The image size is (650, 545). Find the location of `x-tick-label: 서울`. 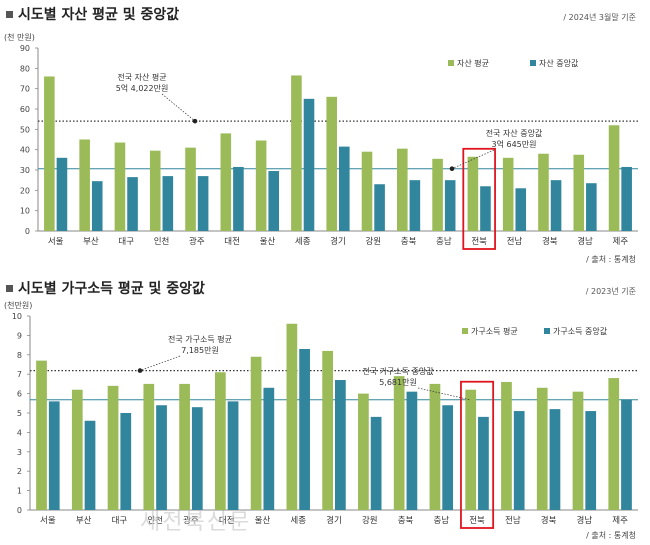

x-tick-label: 서울 is located at coordinates (48, 521).